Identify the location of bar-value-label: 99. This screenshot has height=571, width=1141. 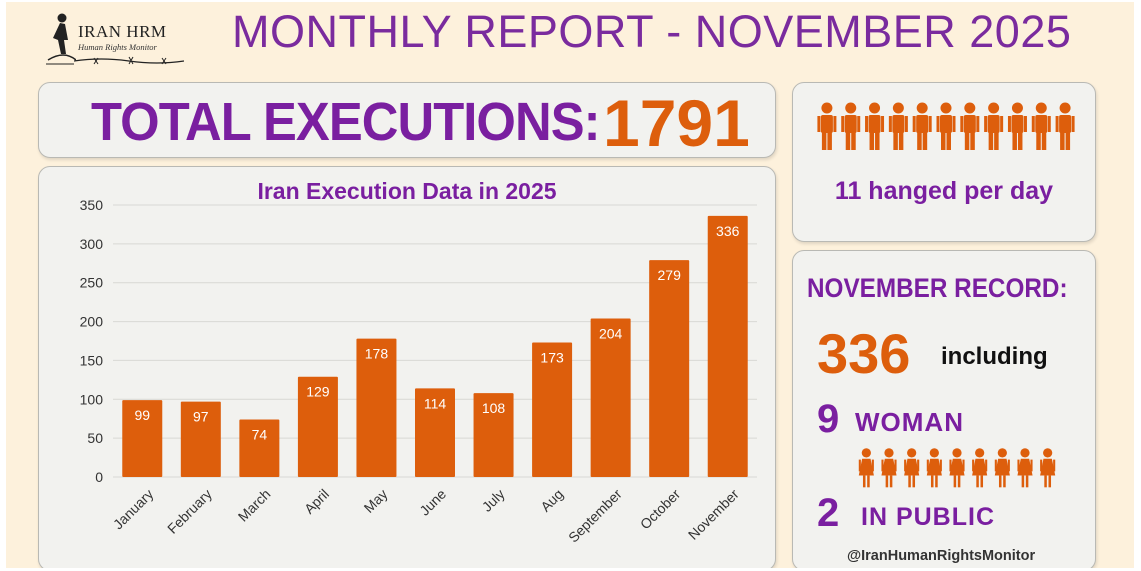
(142, 415).